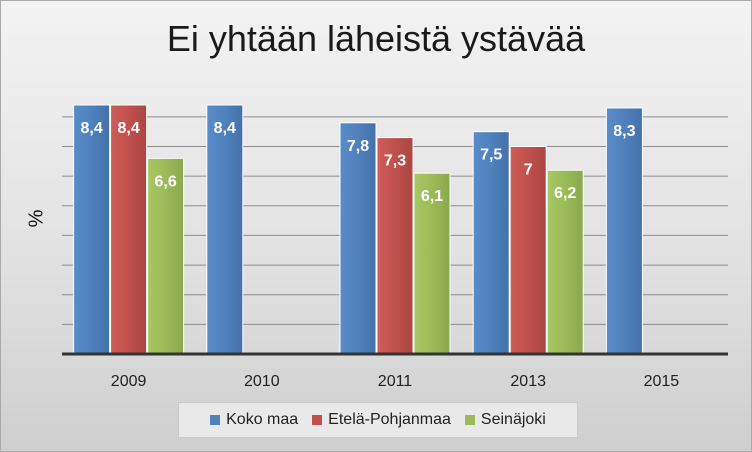 The image size is (752, 452). Describe the element at coordinates (225, 229) in the screenshot. I see `bar-koko-maa-2010` at that location.